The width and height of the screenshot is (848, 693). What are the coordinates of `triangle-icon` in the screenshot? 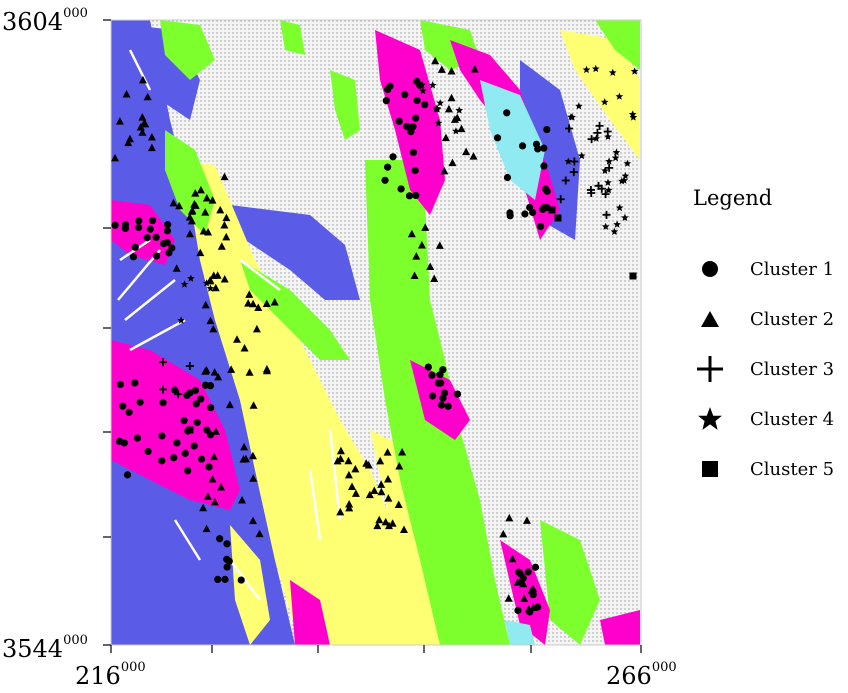 It's located at (710, 319).